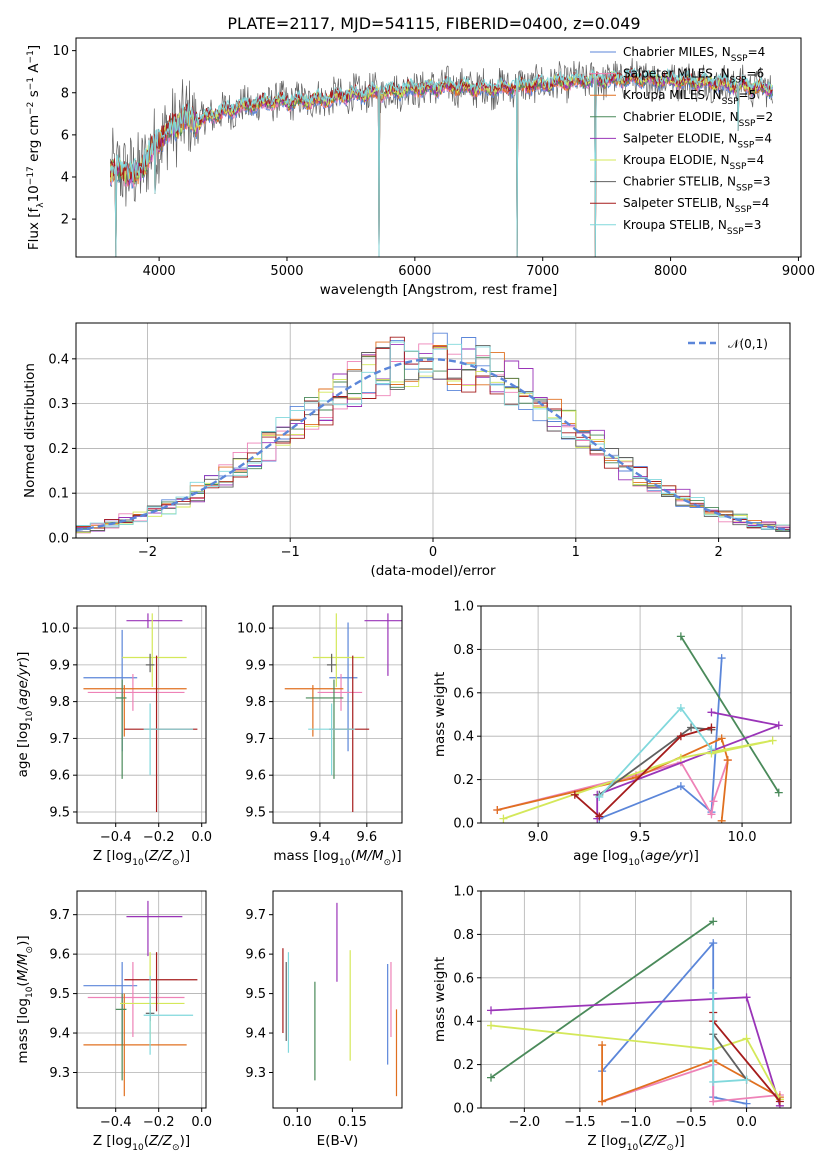 The height and width of the screenshot is (1170, 819). What do you see at coordinates (698, 119) in the screenshot?
I see `legend-label: Chabrier ELODIE, NSSP=2` at bounding box center [698, 119].